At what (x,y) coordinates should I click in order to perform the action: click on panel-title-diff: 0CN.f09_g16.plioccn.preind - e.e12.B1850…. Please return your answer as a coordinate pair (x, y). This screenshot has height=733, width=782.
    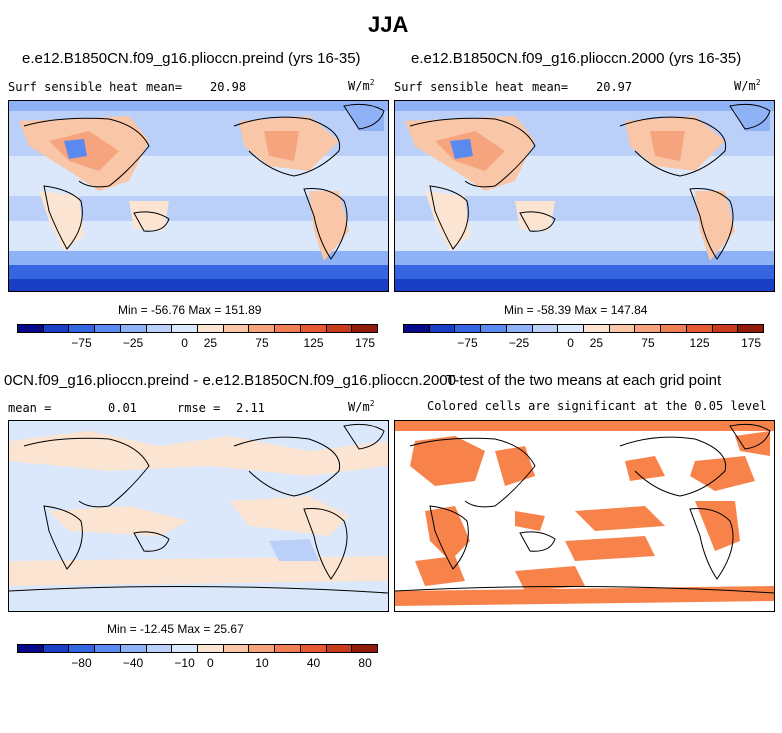
    Looking at the image, I should click on (230, 380).